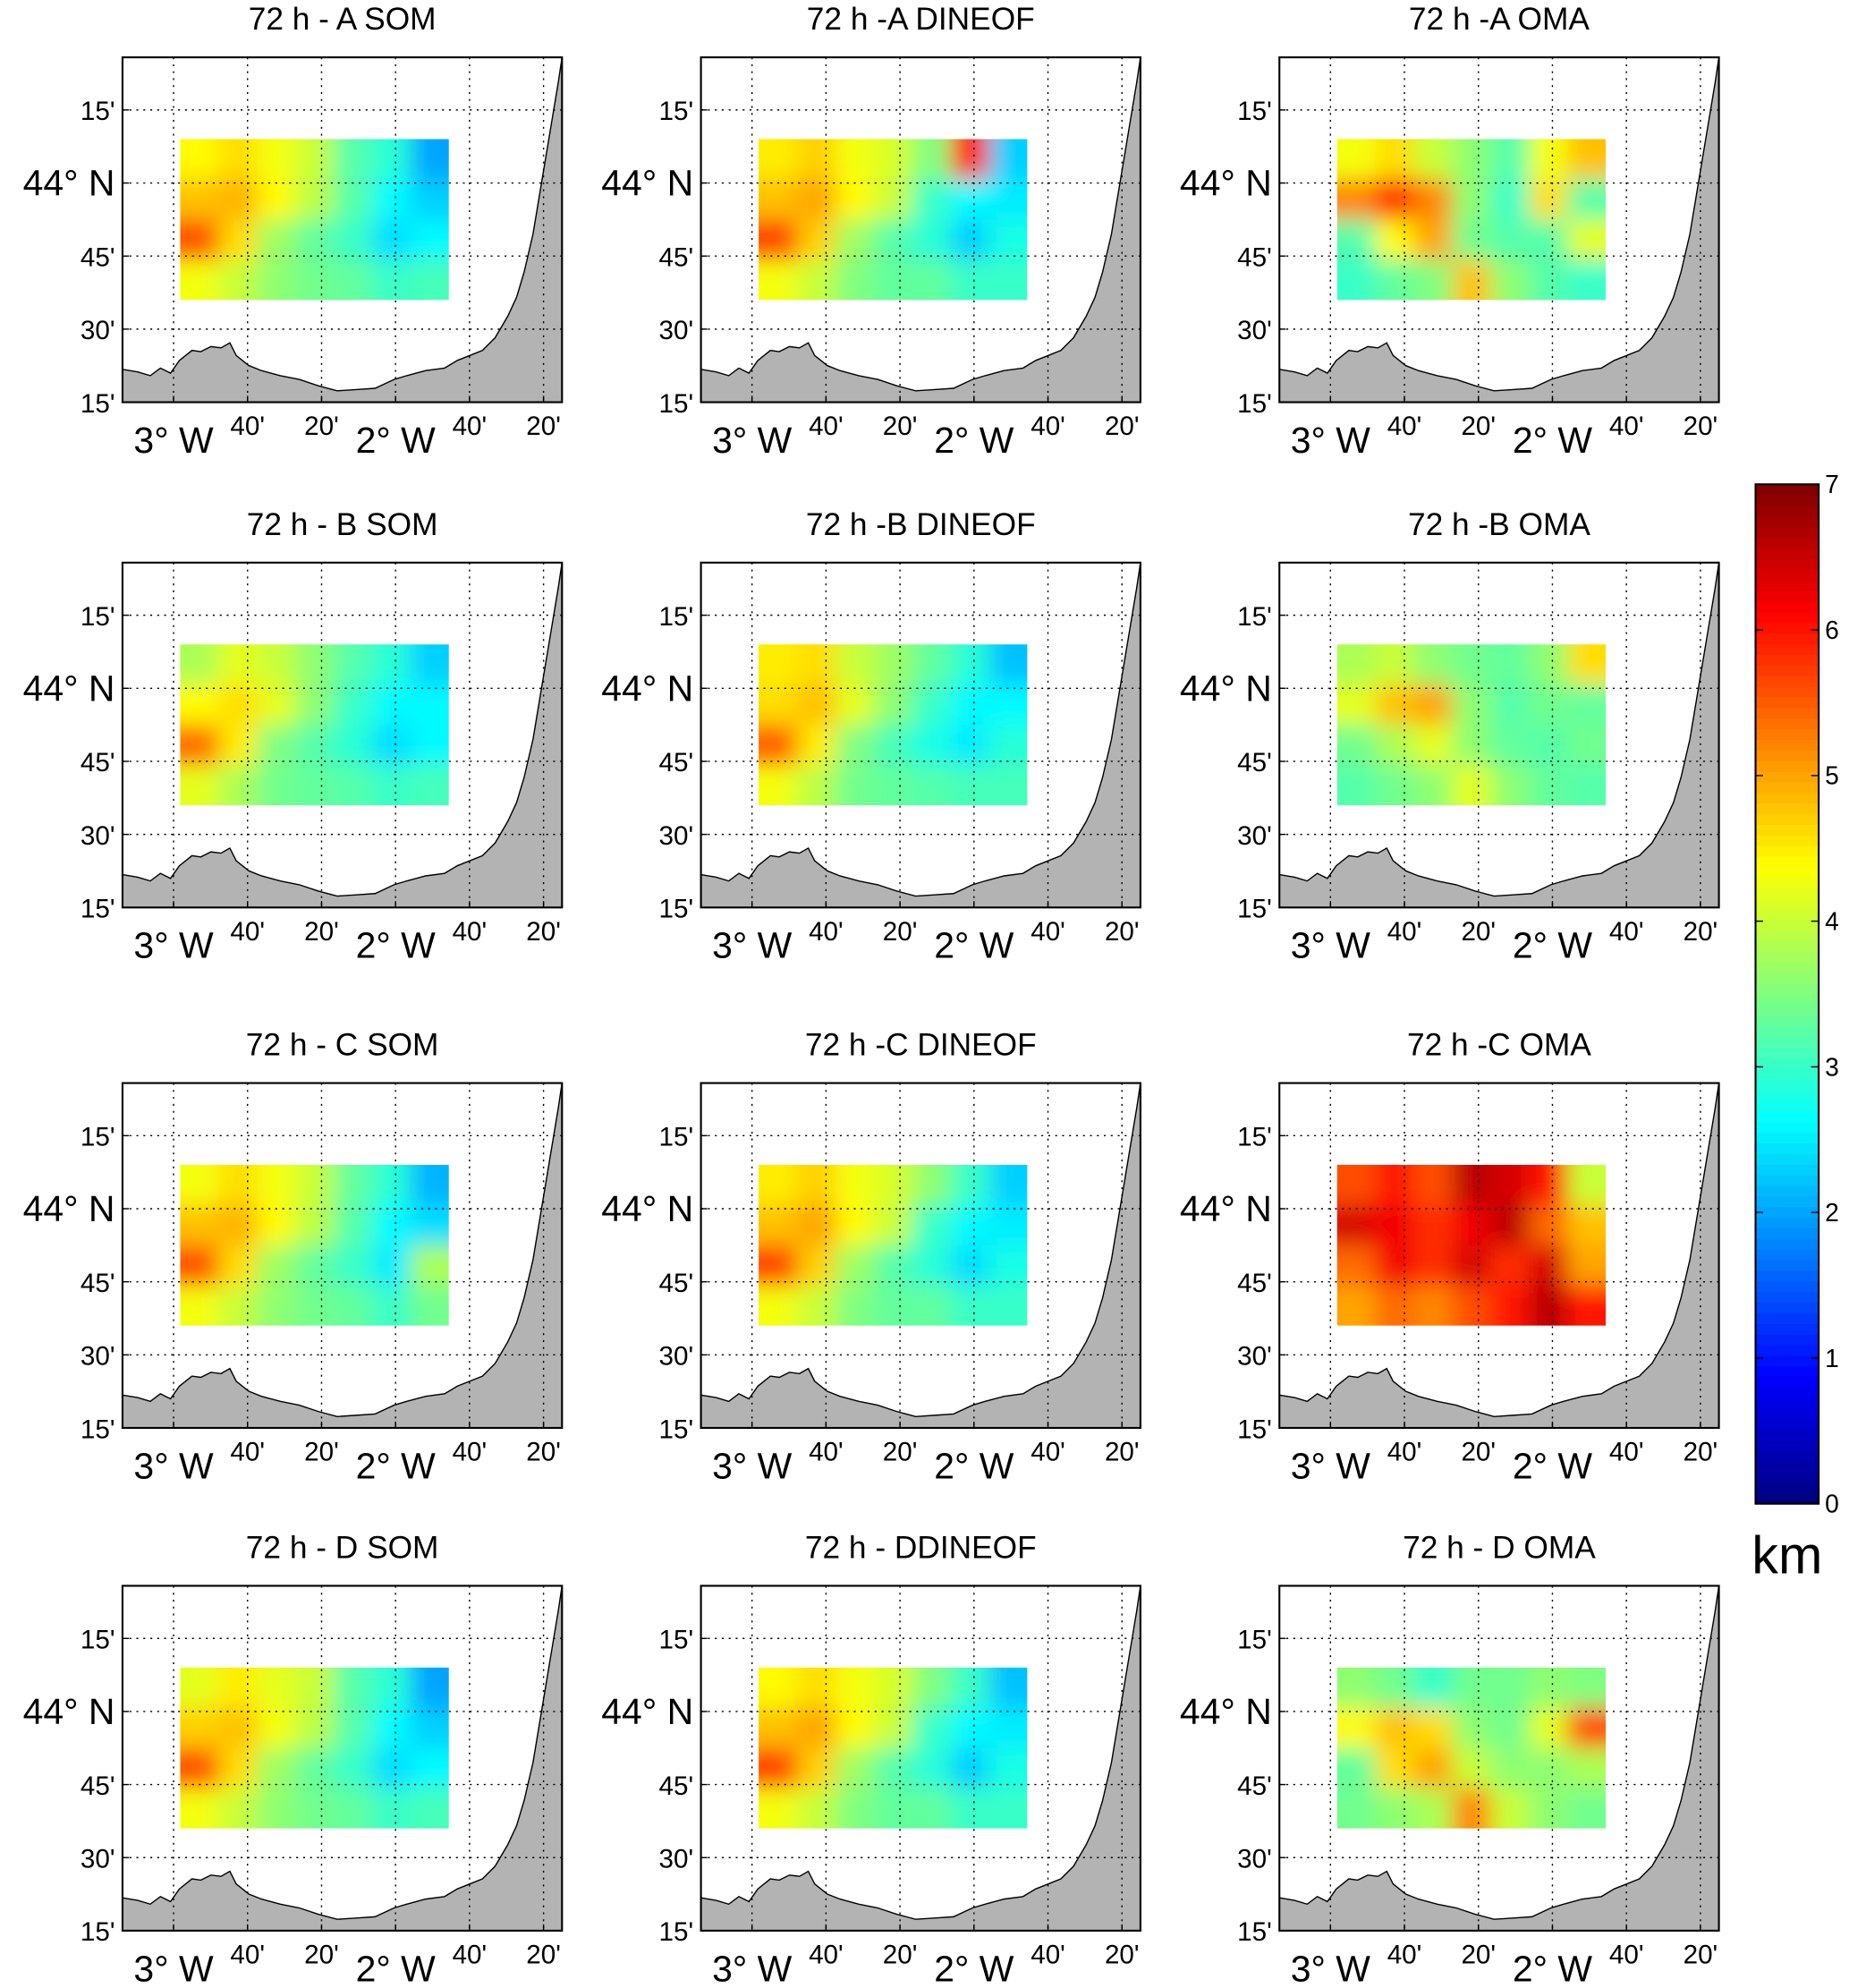  Describe the element at coordinates (342, 1044) in the screenshot. I see `panel-title: 72 h - C SOM` at that location.